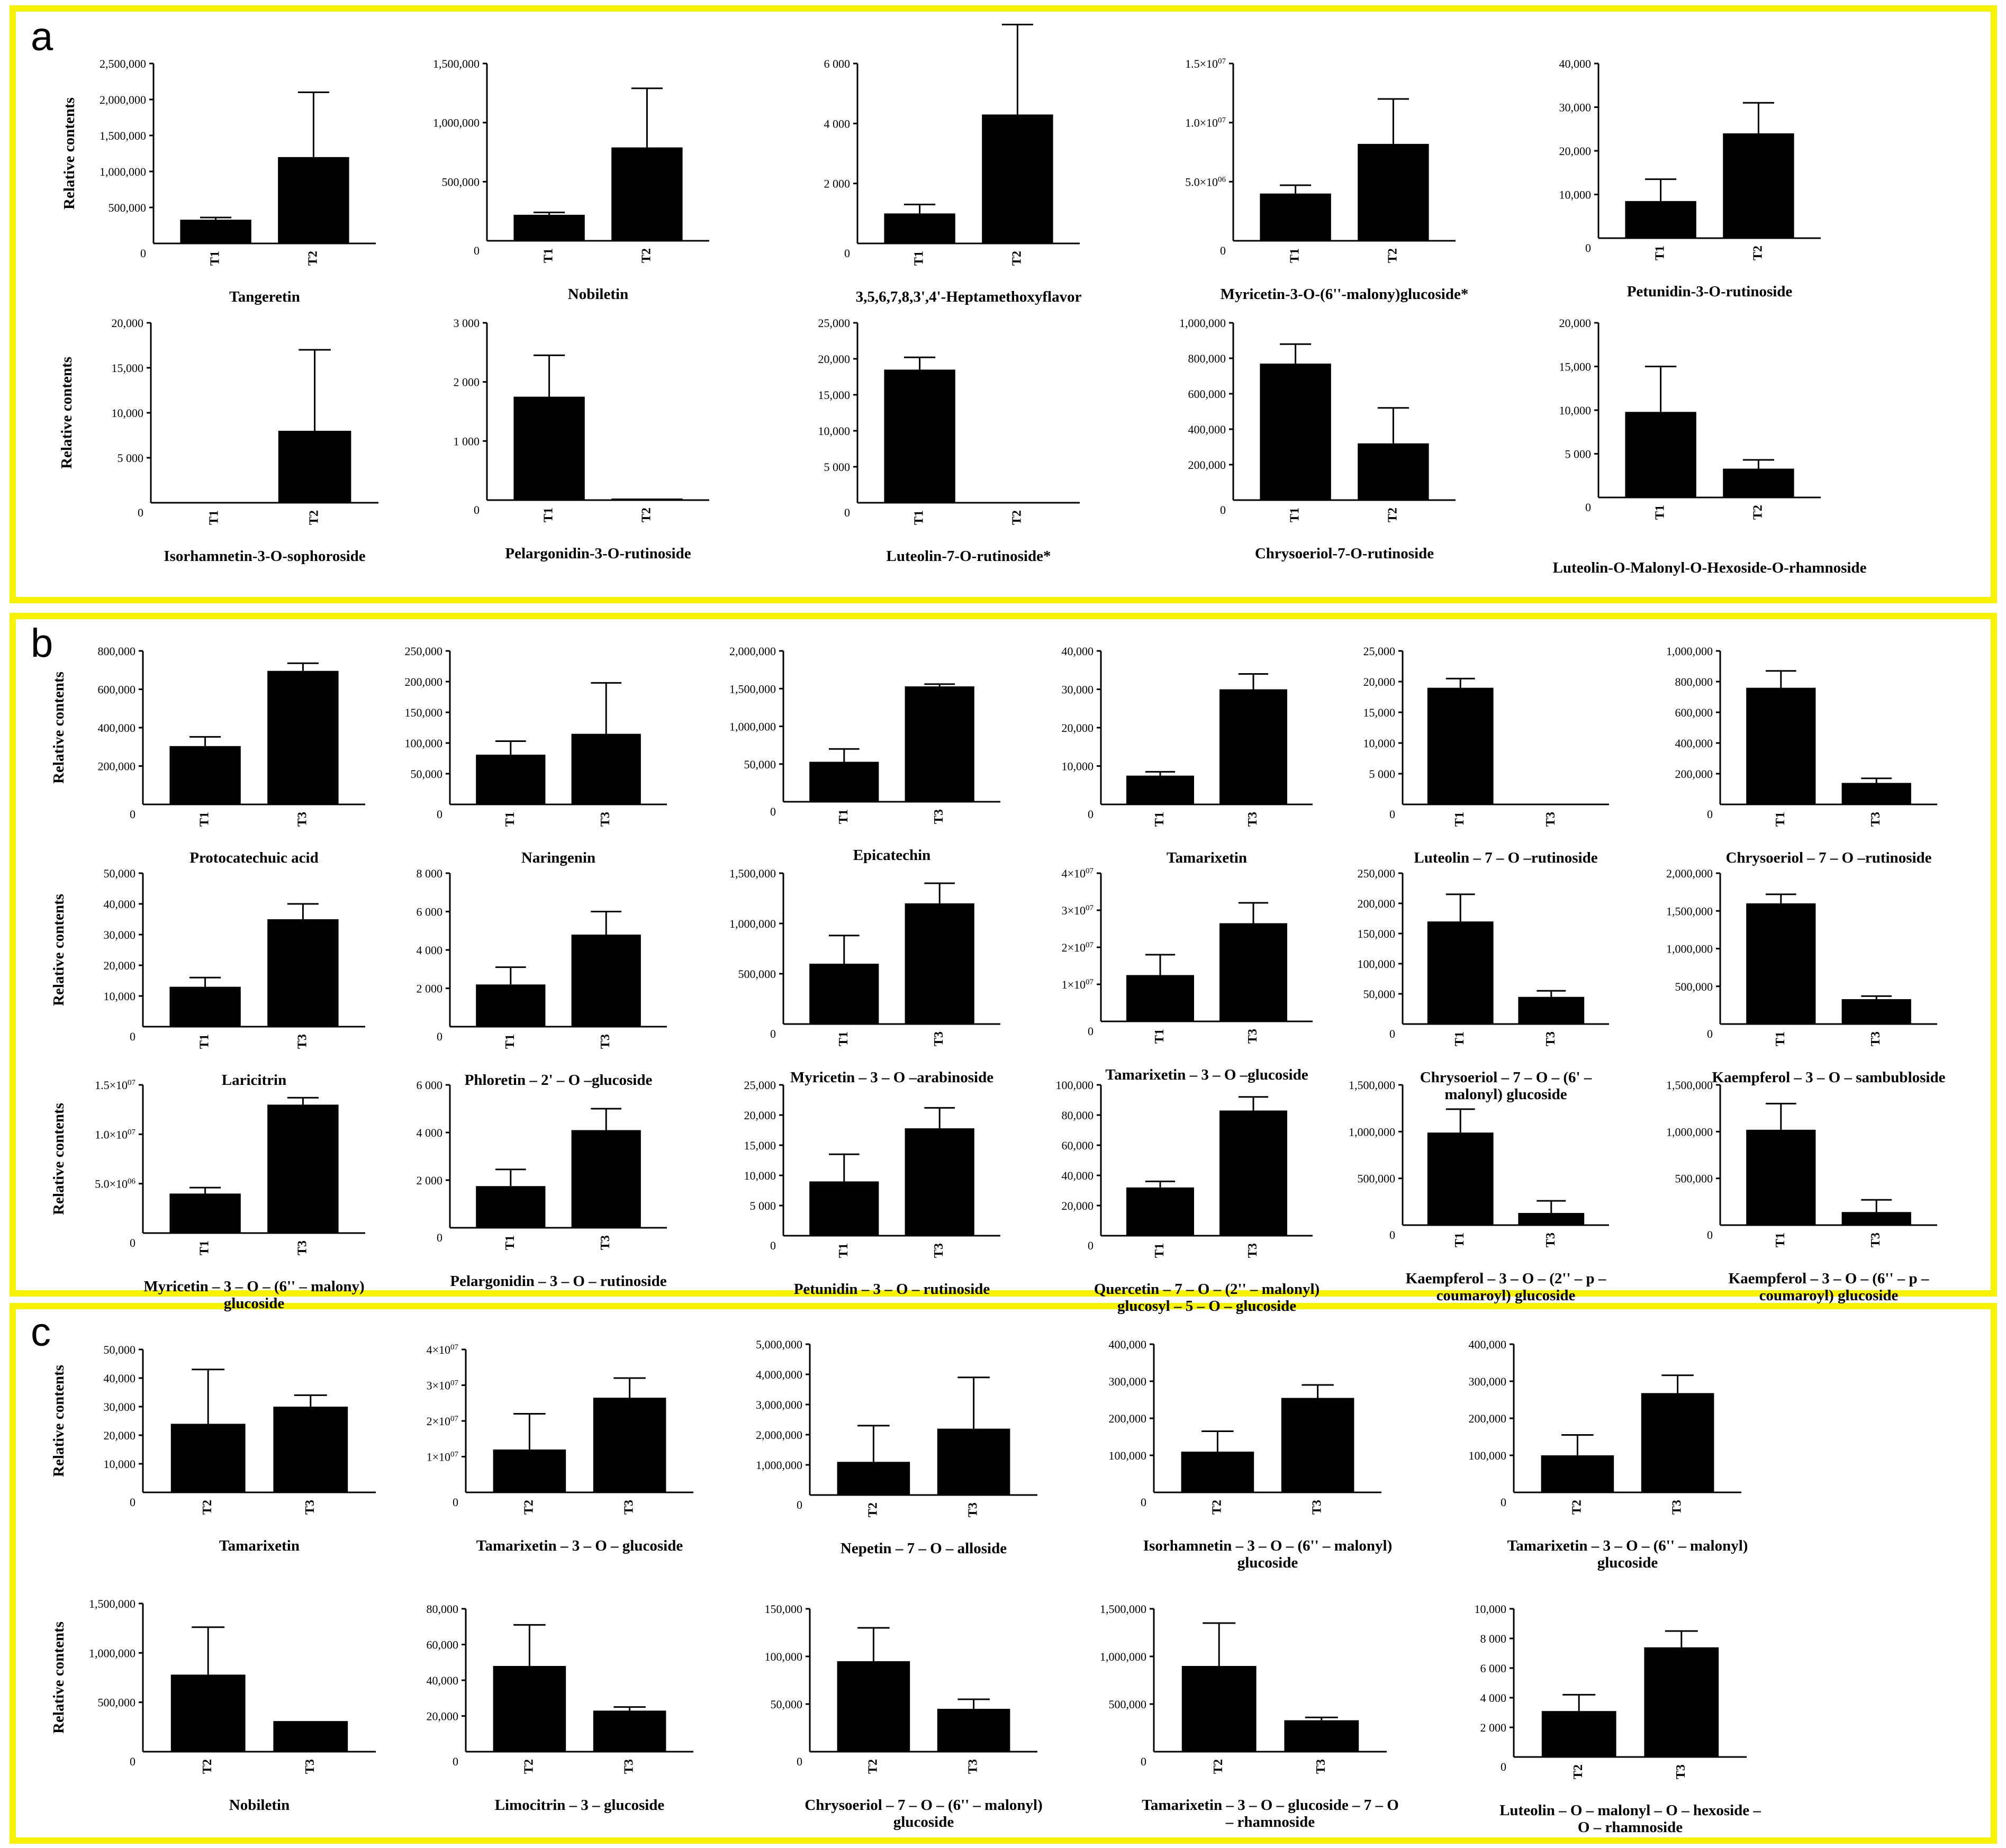 This screenshot has height=1848, width=2006. Describe the element at coordinates (115, 1134) in the screenshot. I see `y-tick-label: 1.0×1007` at that location.